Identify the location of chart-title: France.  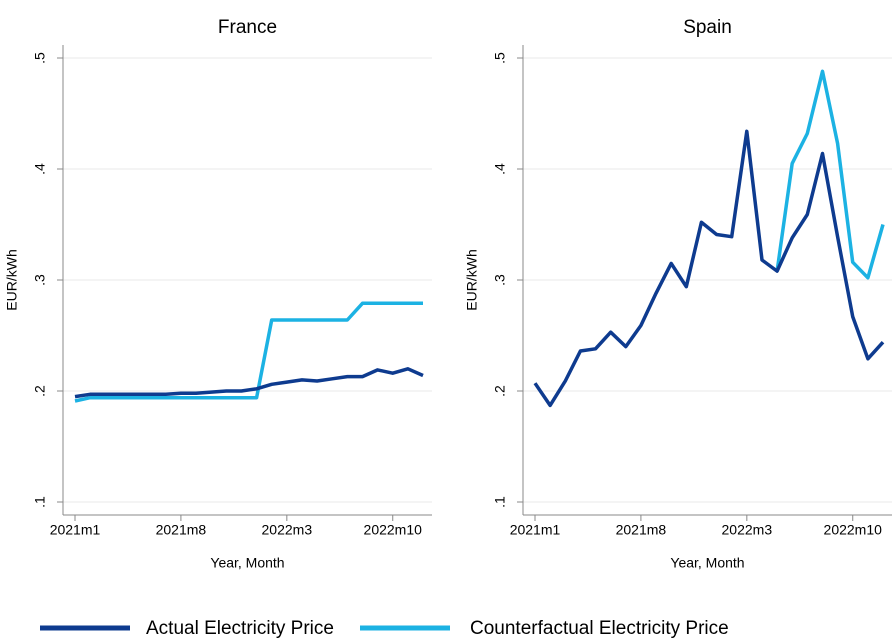
(247, 27).